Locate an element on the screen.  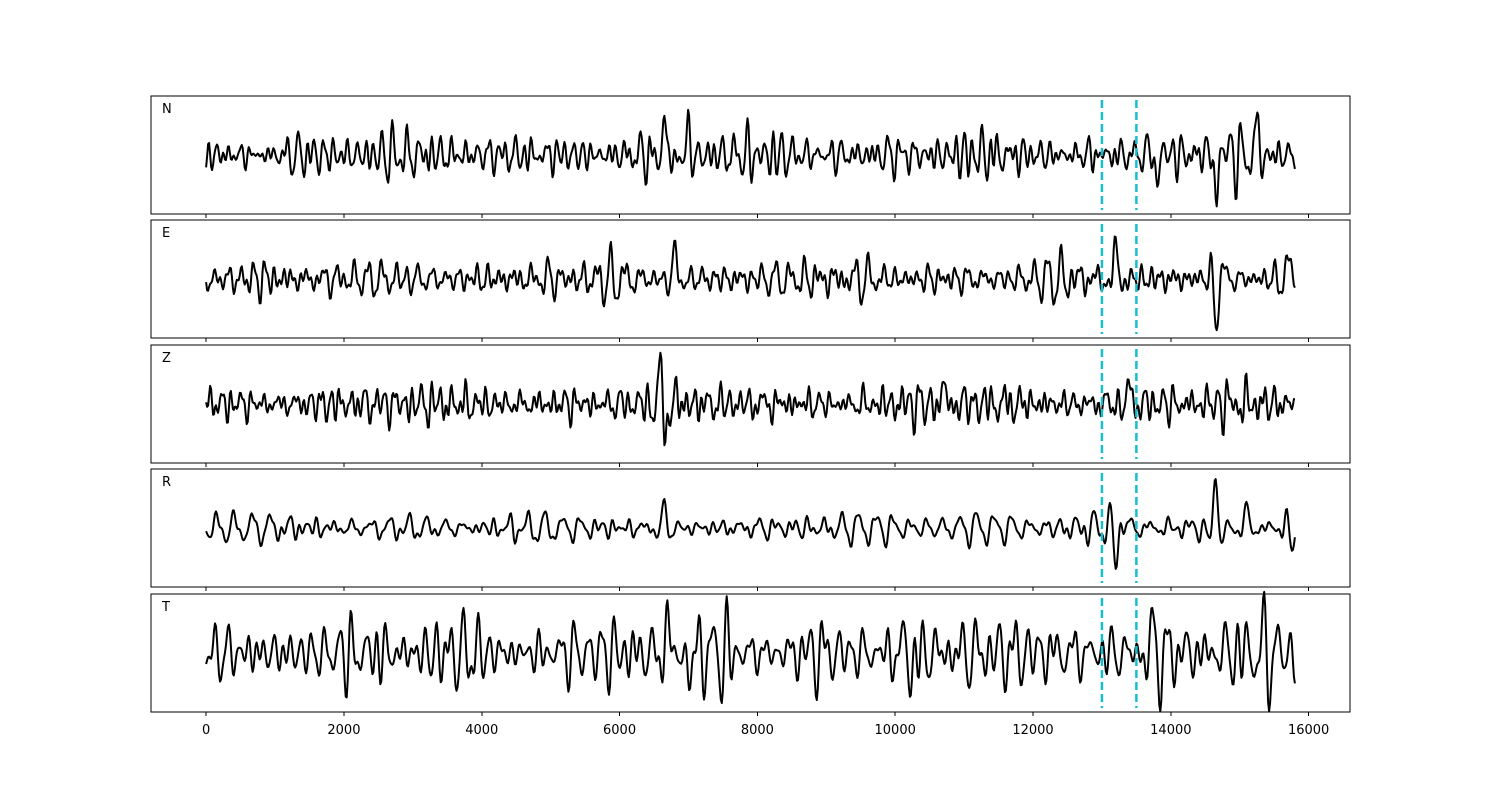
trace-line-e is located at coordinates (750, 283).